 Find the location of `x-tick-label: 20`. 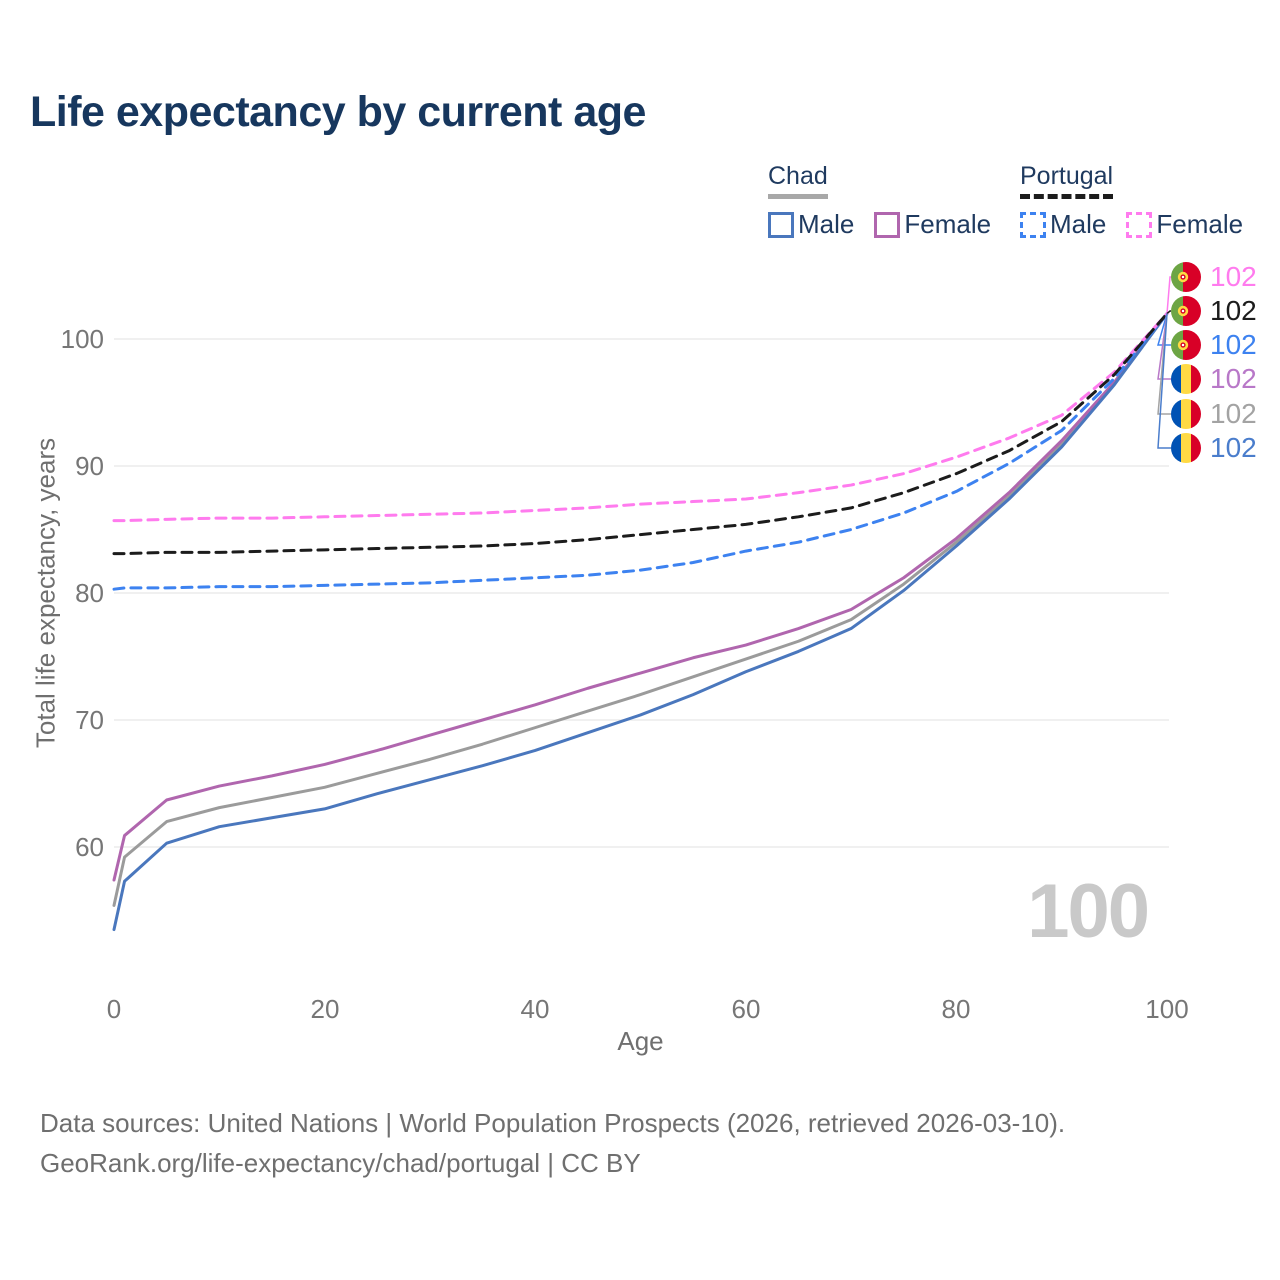

x-tick-label: 20 is located at coordinates (325, 1009).